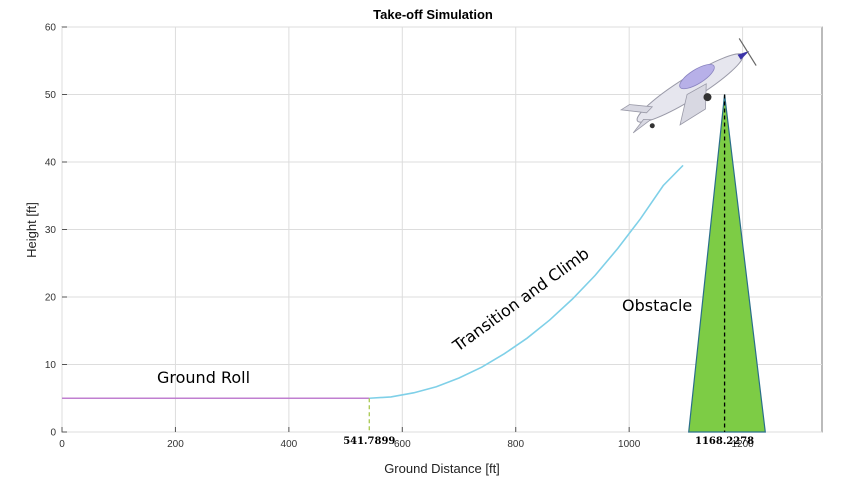  What do you see at coordinates (369, 441) in the screenshot?
I see `marker-label: 541.7899` at bounding box center [369, 441].